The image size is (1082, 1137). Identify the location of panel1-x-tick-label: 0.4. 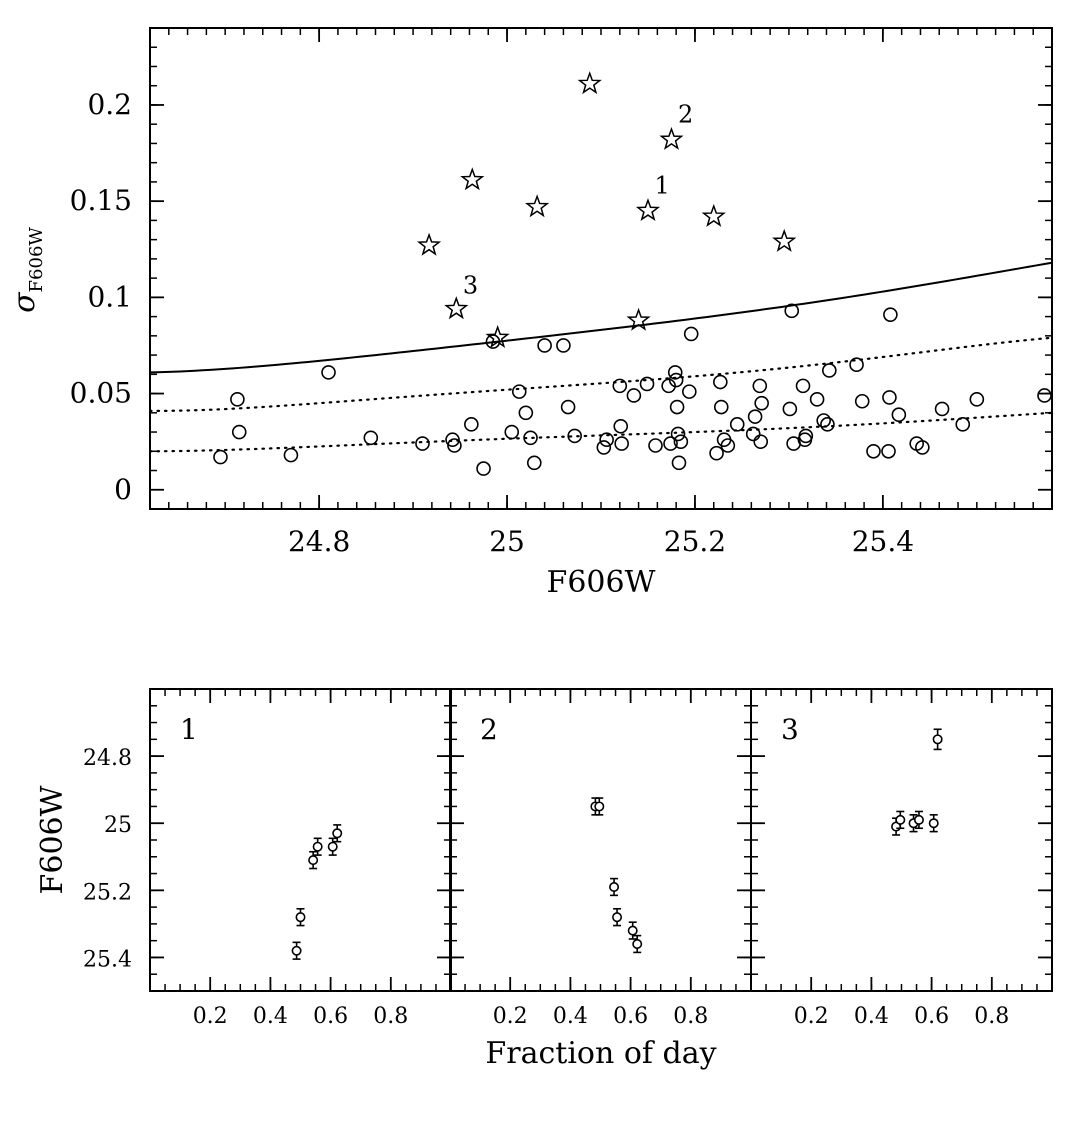
(270, 1016).